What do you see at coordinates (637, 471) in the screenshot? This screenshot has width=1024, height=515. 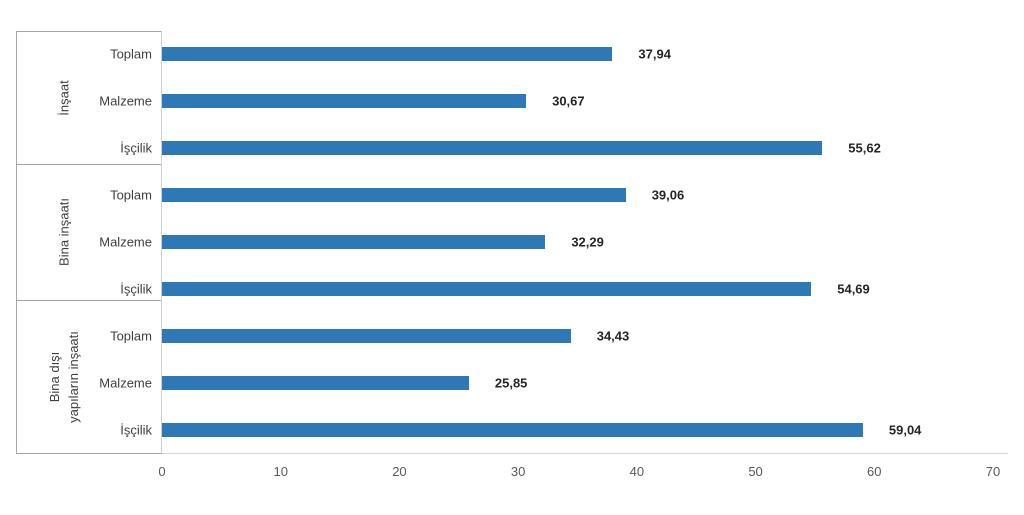 I see `x-tick-label: 40` at bounding box center [637, 471].